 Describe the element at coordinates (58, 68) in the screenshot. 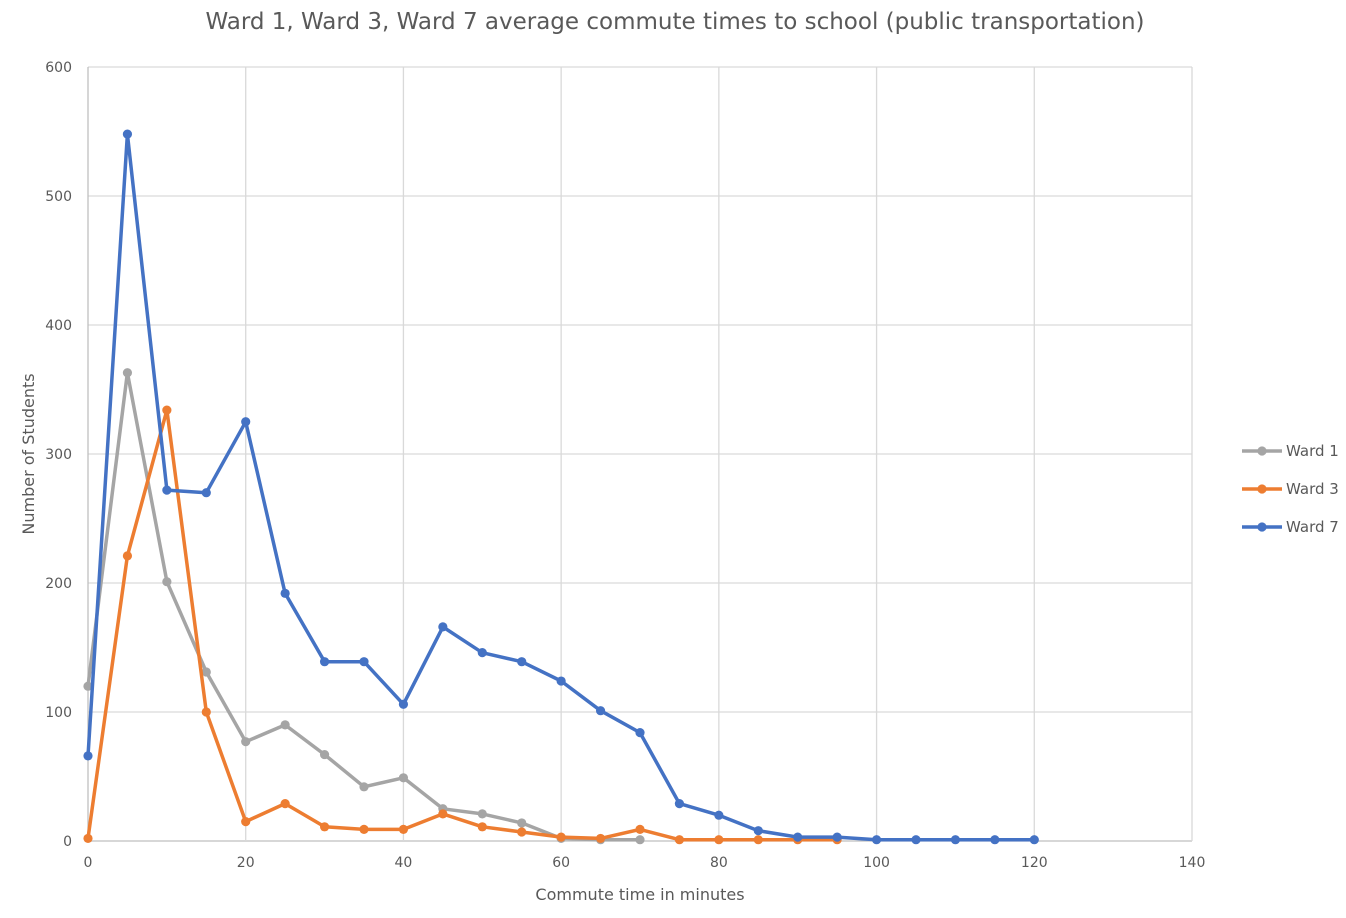

I see `y-tick-label: 600` at that location.